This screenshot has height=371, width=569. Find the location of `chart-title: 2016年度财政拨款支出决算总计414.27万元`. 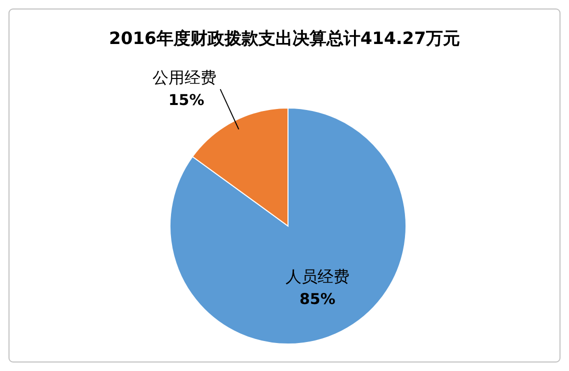

chart-title: 2016年度财政拨款支出决算总计414.27万元 is located at coordinates (284, 39).